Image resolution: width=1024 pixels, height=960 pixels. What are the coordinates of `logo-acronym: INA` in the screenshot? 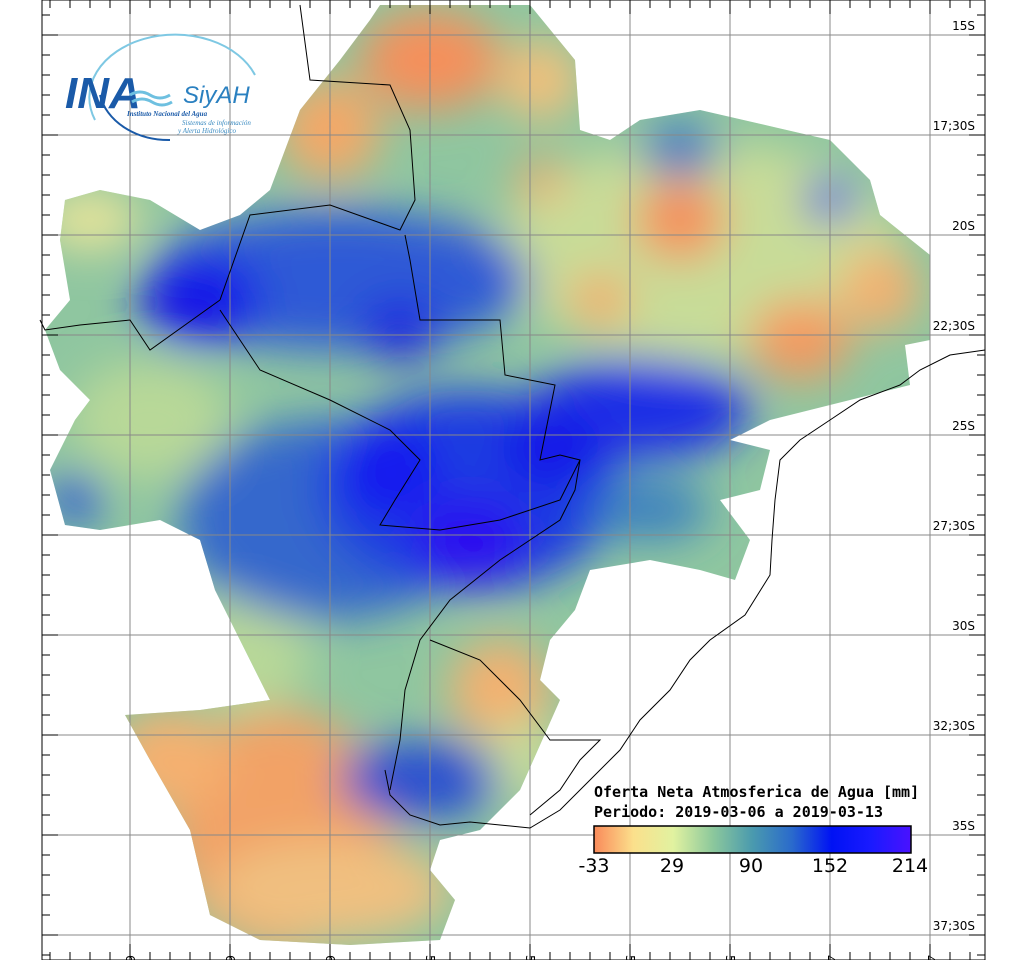 It's located at (103, 93).